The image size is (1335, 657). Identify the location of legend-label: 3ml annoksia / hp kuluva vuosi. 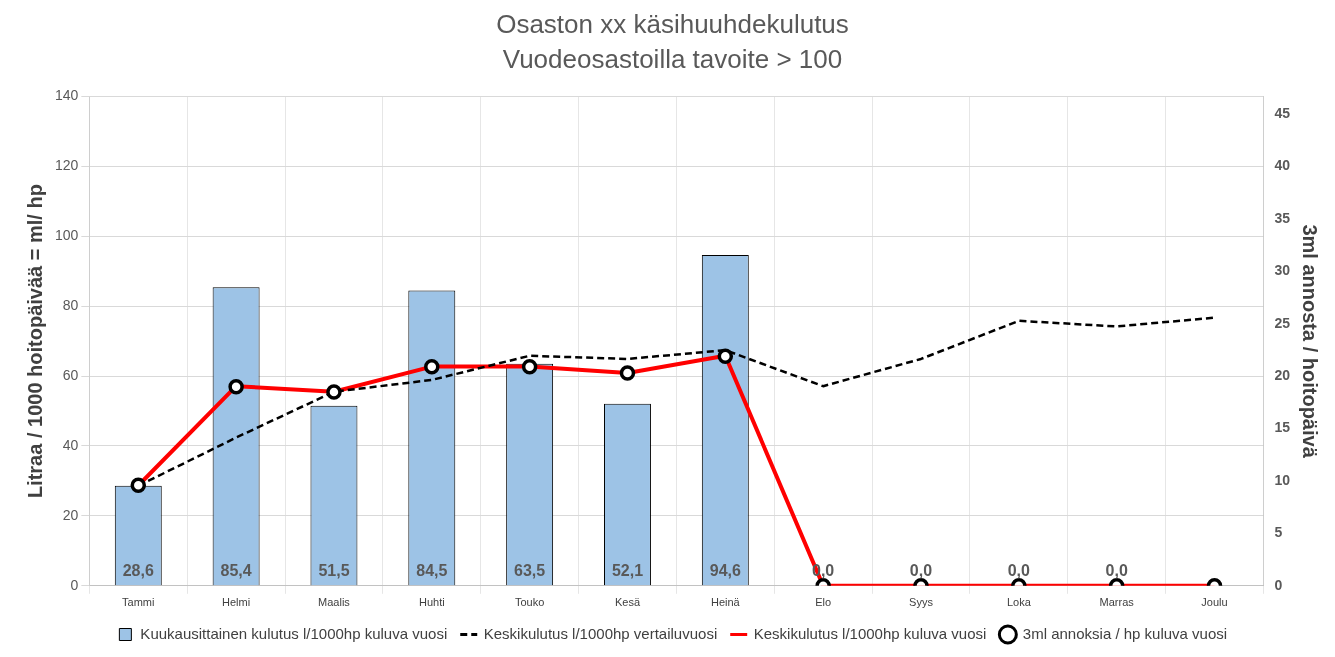
(1125, 633).